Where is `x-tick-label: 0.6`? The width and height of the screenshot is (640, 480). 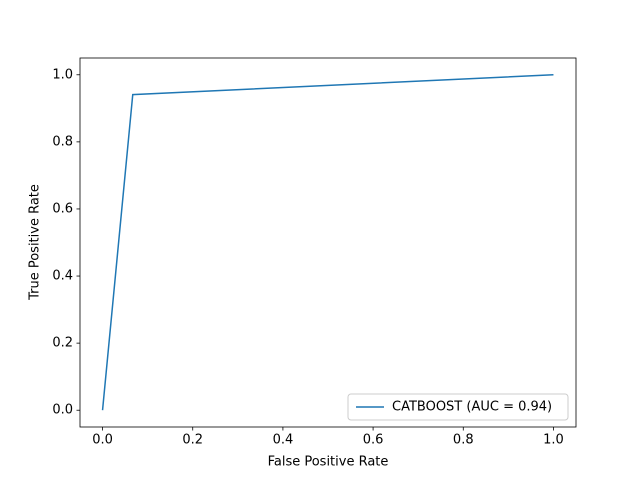
x-tick-label: 0.6 is located at coordinates (373, 440).